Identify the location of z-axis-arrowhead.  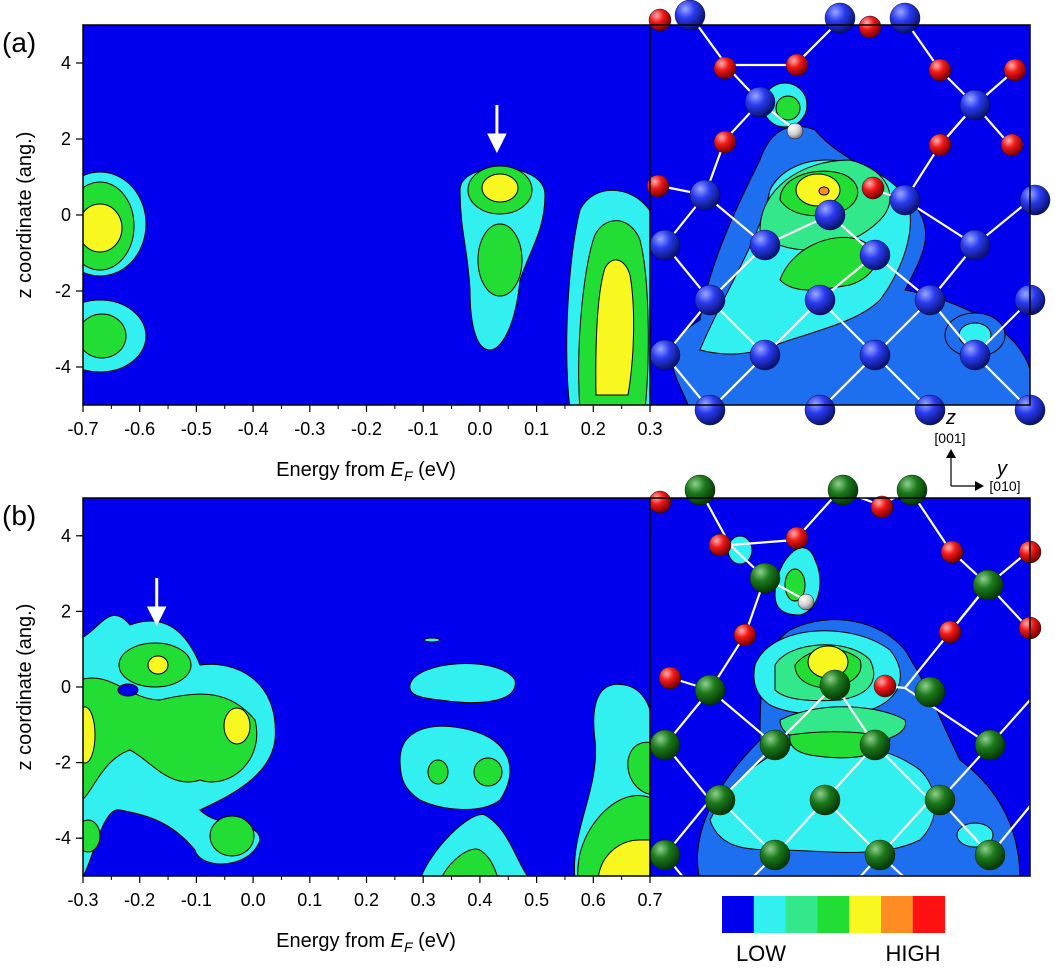
(951, 453).